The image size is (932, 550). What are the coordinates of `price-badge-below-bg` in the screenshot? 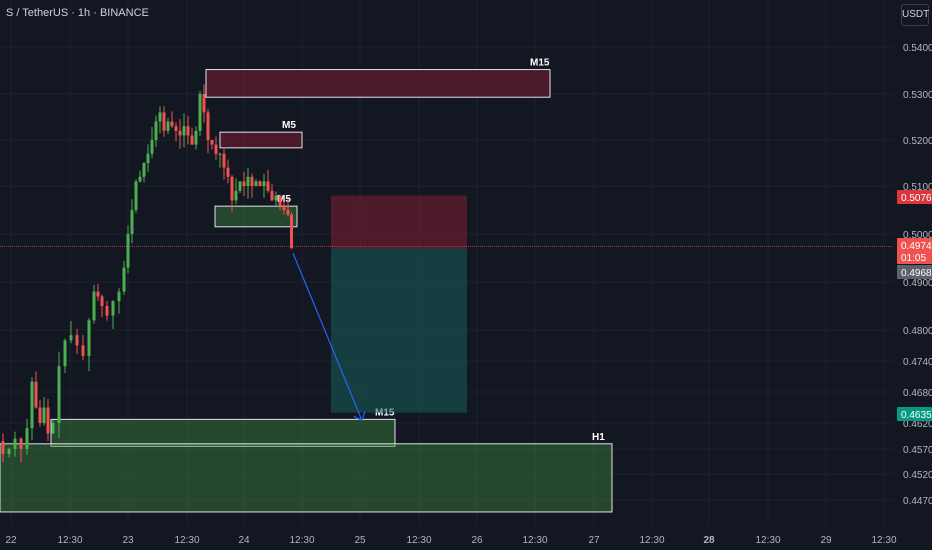 It's located at (914, 272).